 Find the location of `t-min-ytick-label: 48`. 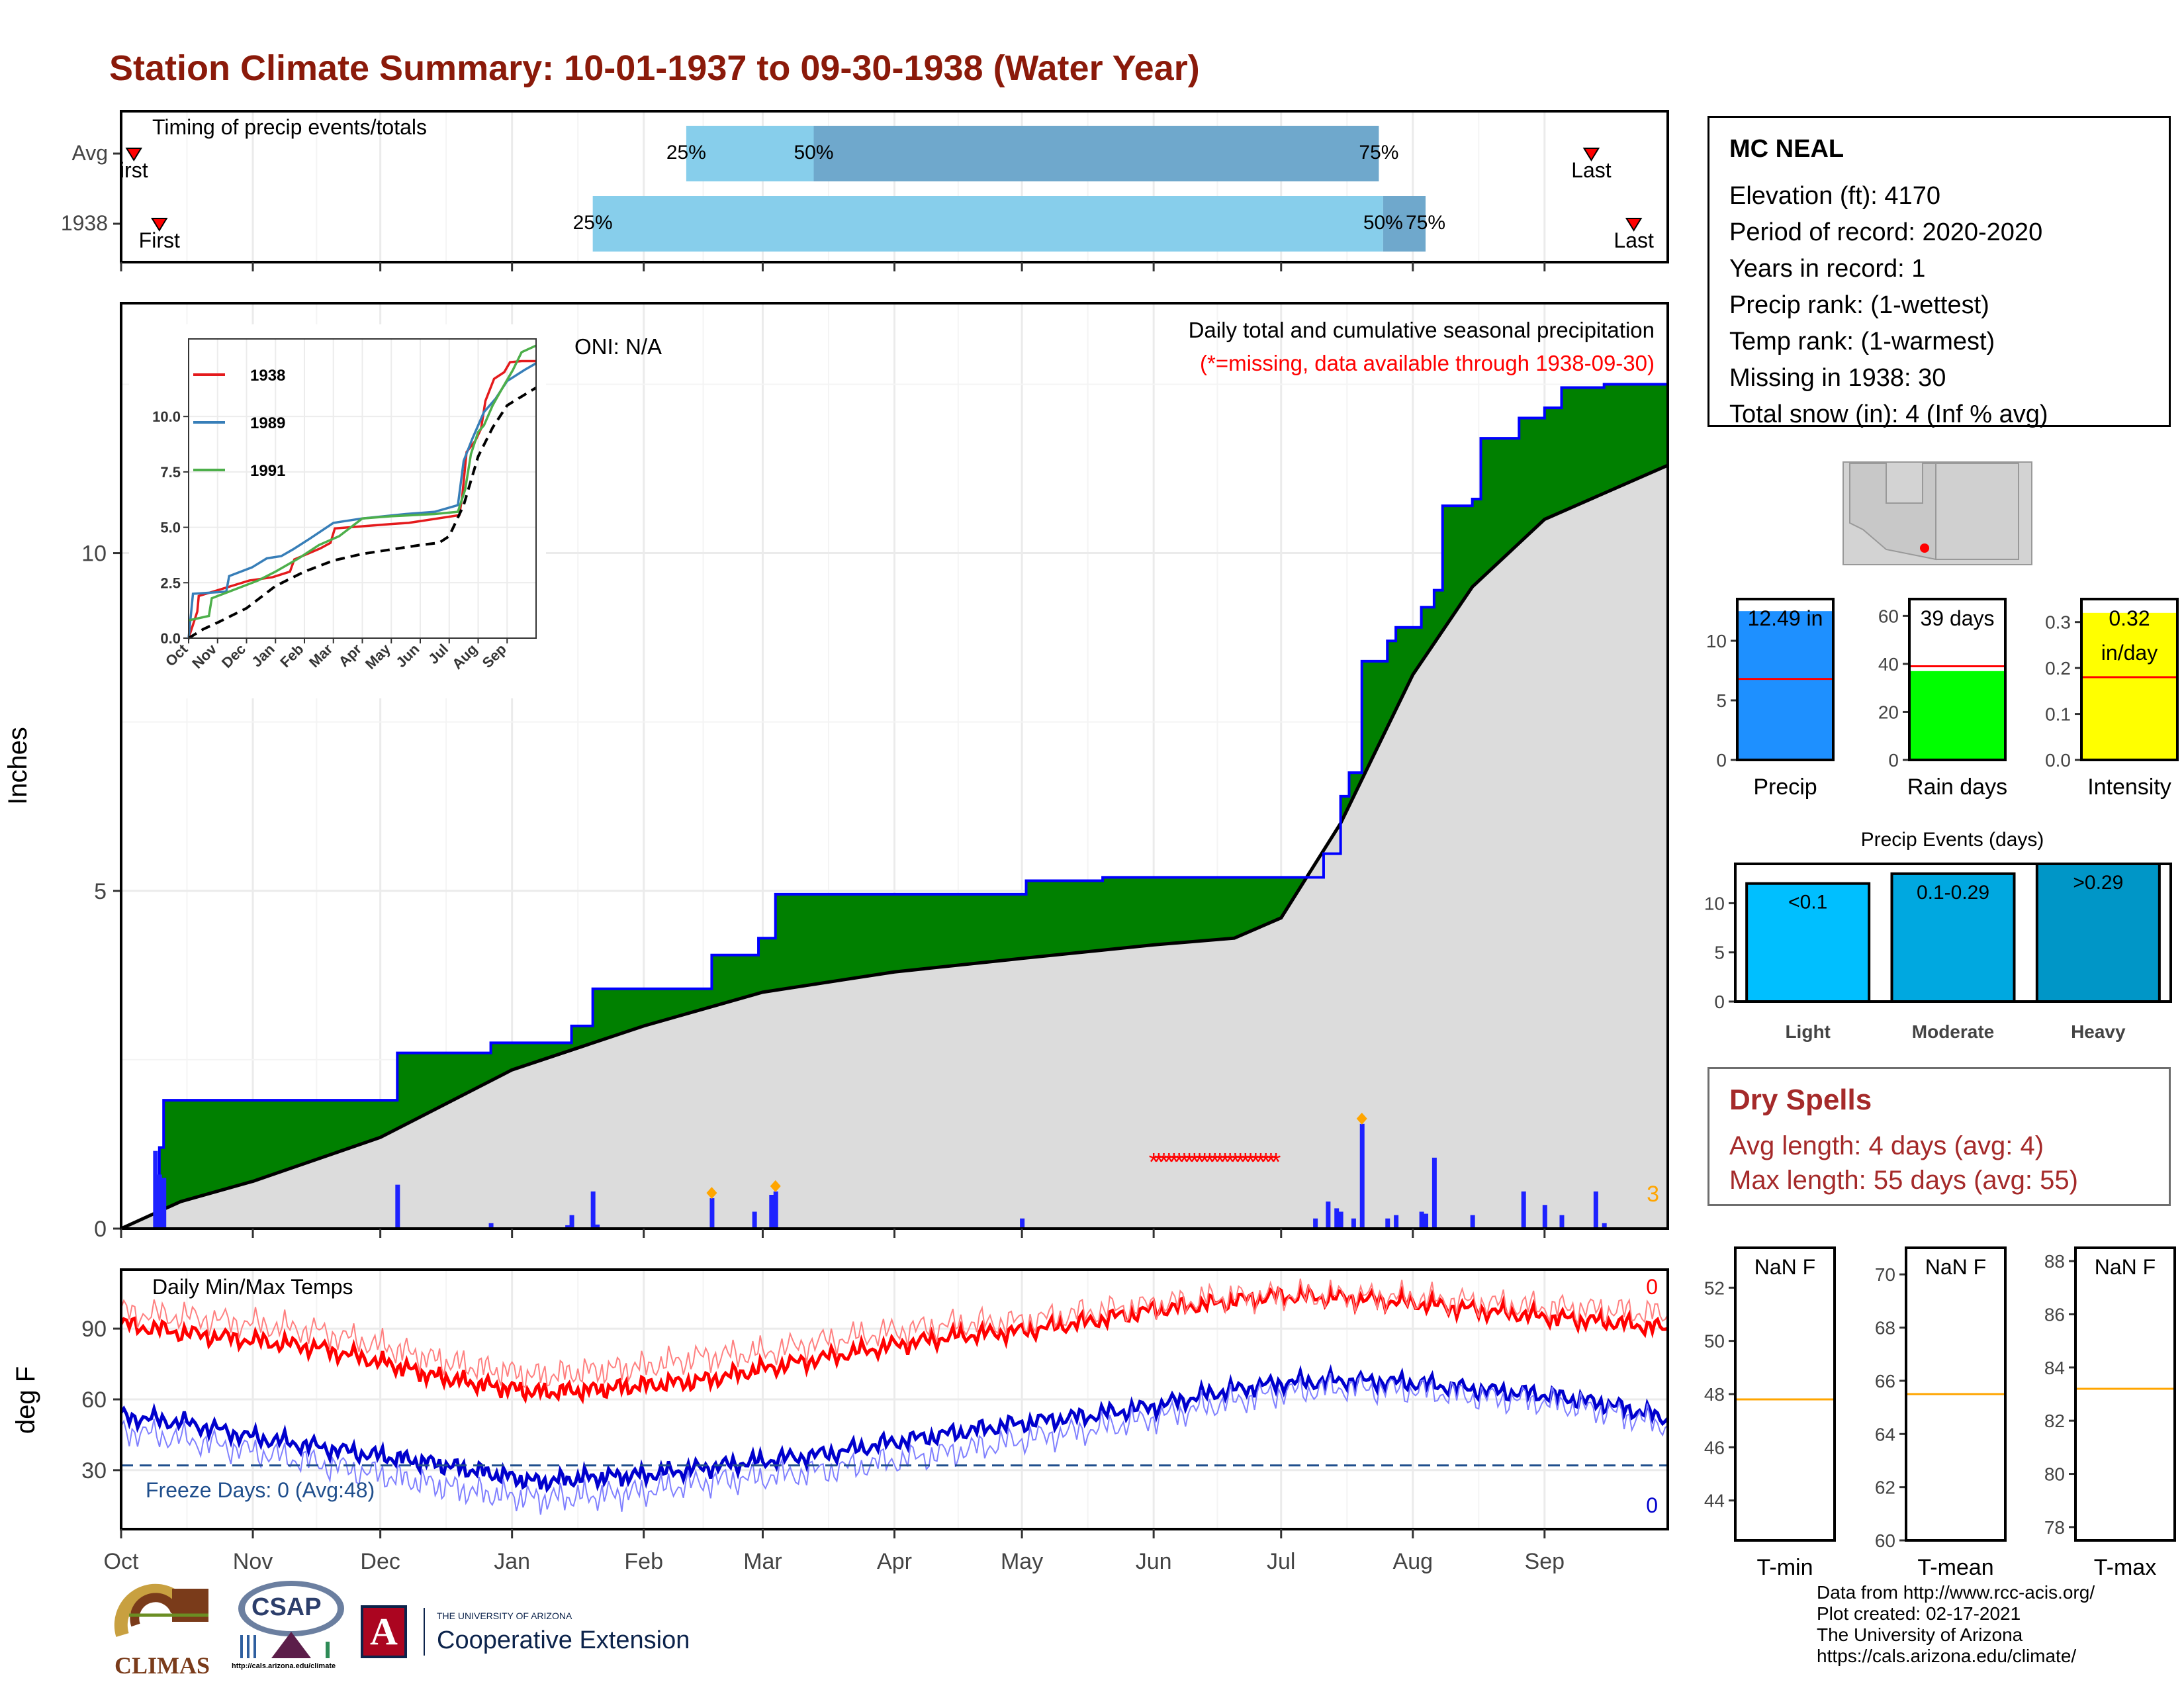

t-min-ytick-label: 48 is located at coordinates (1715, 1394).